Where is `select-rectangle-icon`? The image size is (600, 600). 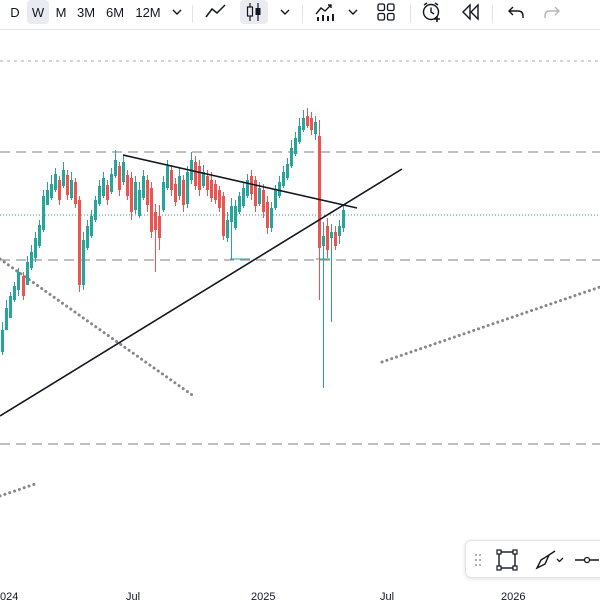 select-rectangle-icon is located at coordinates (507, 560).